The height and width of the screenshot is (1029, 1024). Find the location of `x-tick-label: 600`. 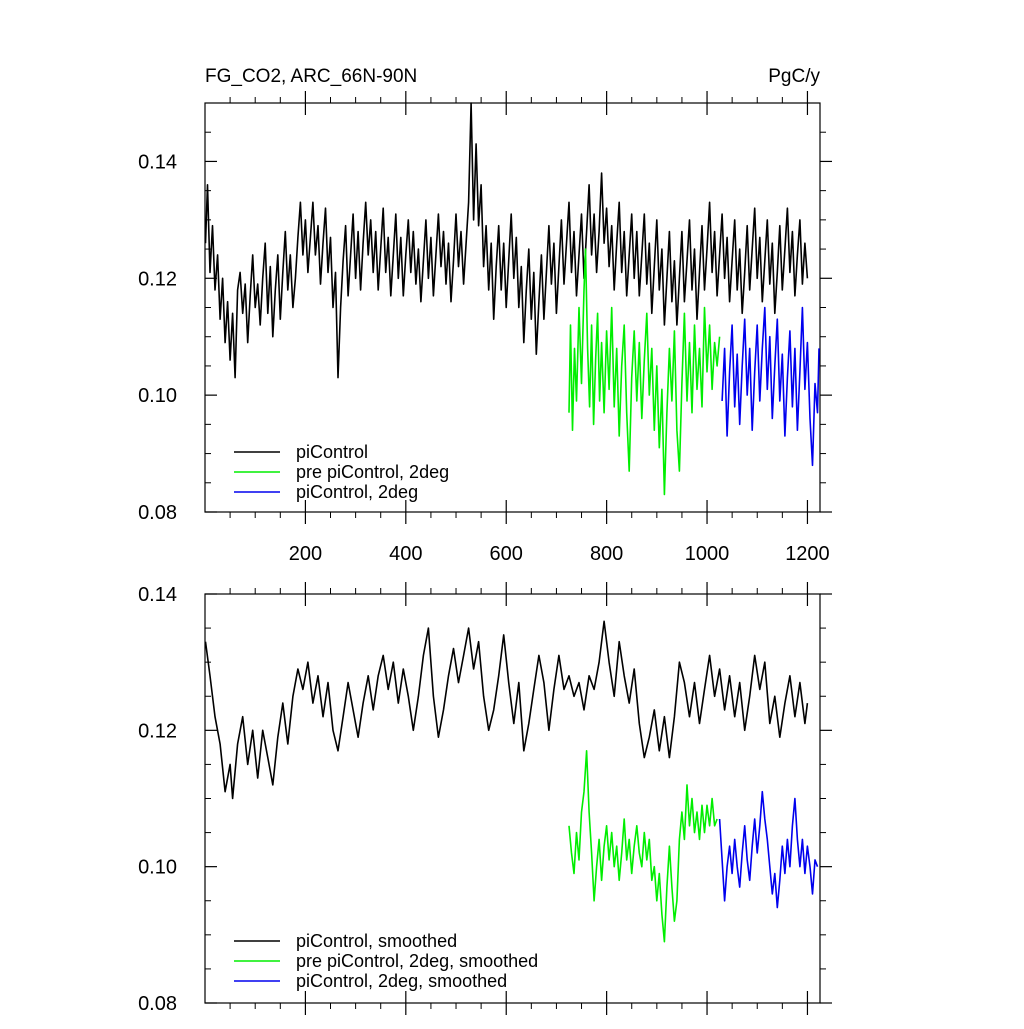

x-tick-label: 600 is located at coordinates (506, 554).